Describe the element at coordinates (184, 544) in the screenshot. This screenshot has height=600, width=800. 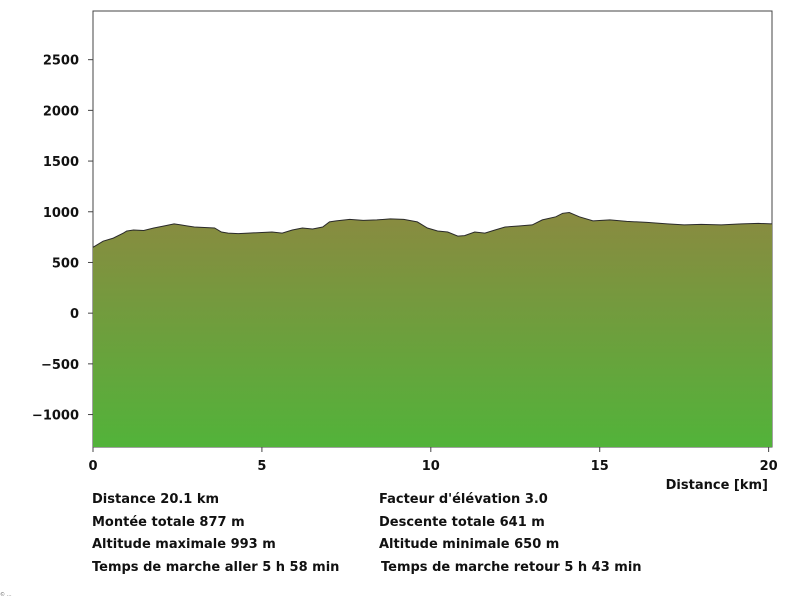
I see `stat-max-altitude: Altitude maximale 993 m` at that location.